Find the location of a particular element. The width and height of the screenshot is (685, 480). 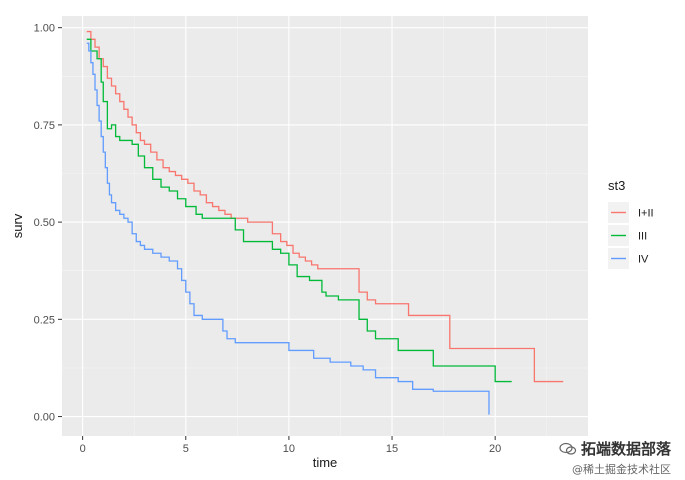

x-tick-label: 15 is located at coordinates (392, 449).